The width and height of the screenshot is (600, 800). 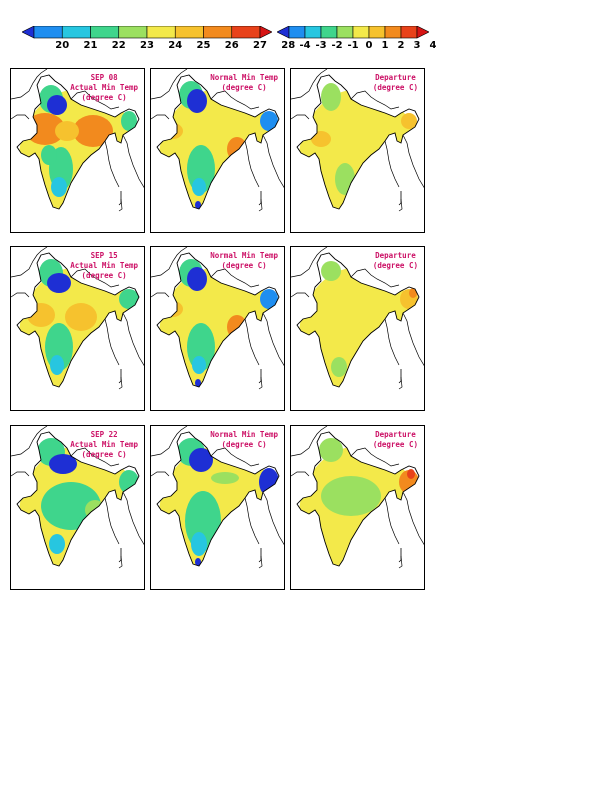 I want to click on map-panel-sep22-actual: SEP 22 Actual Min Temp (degree C), so click(x=77, y=507).